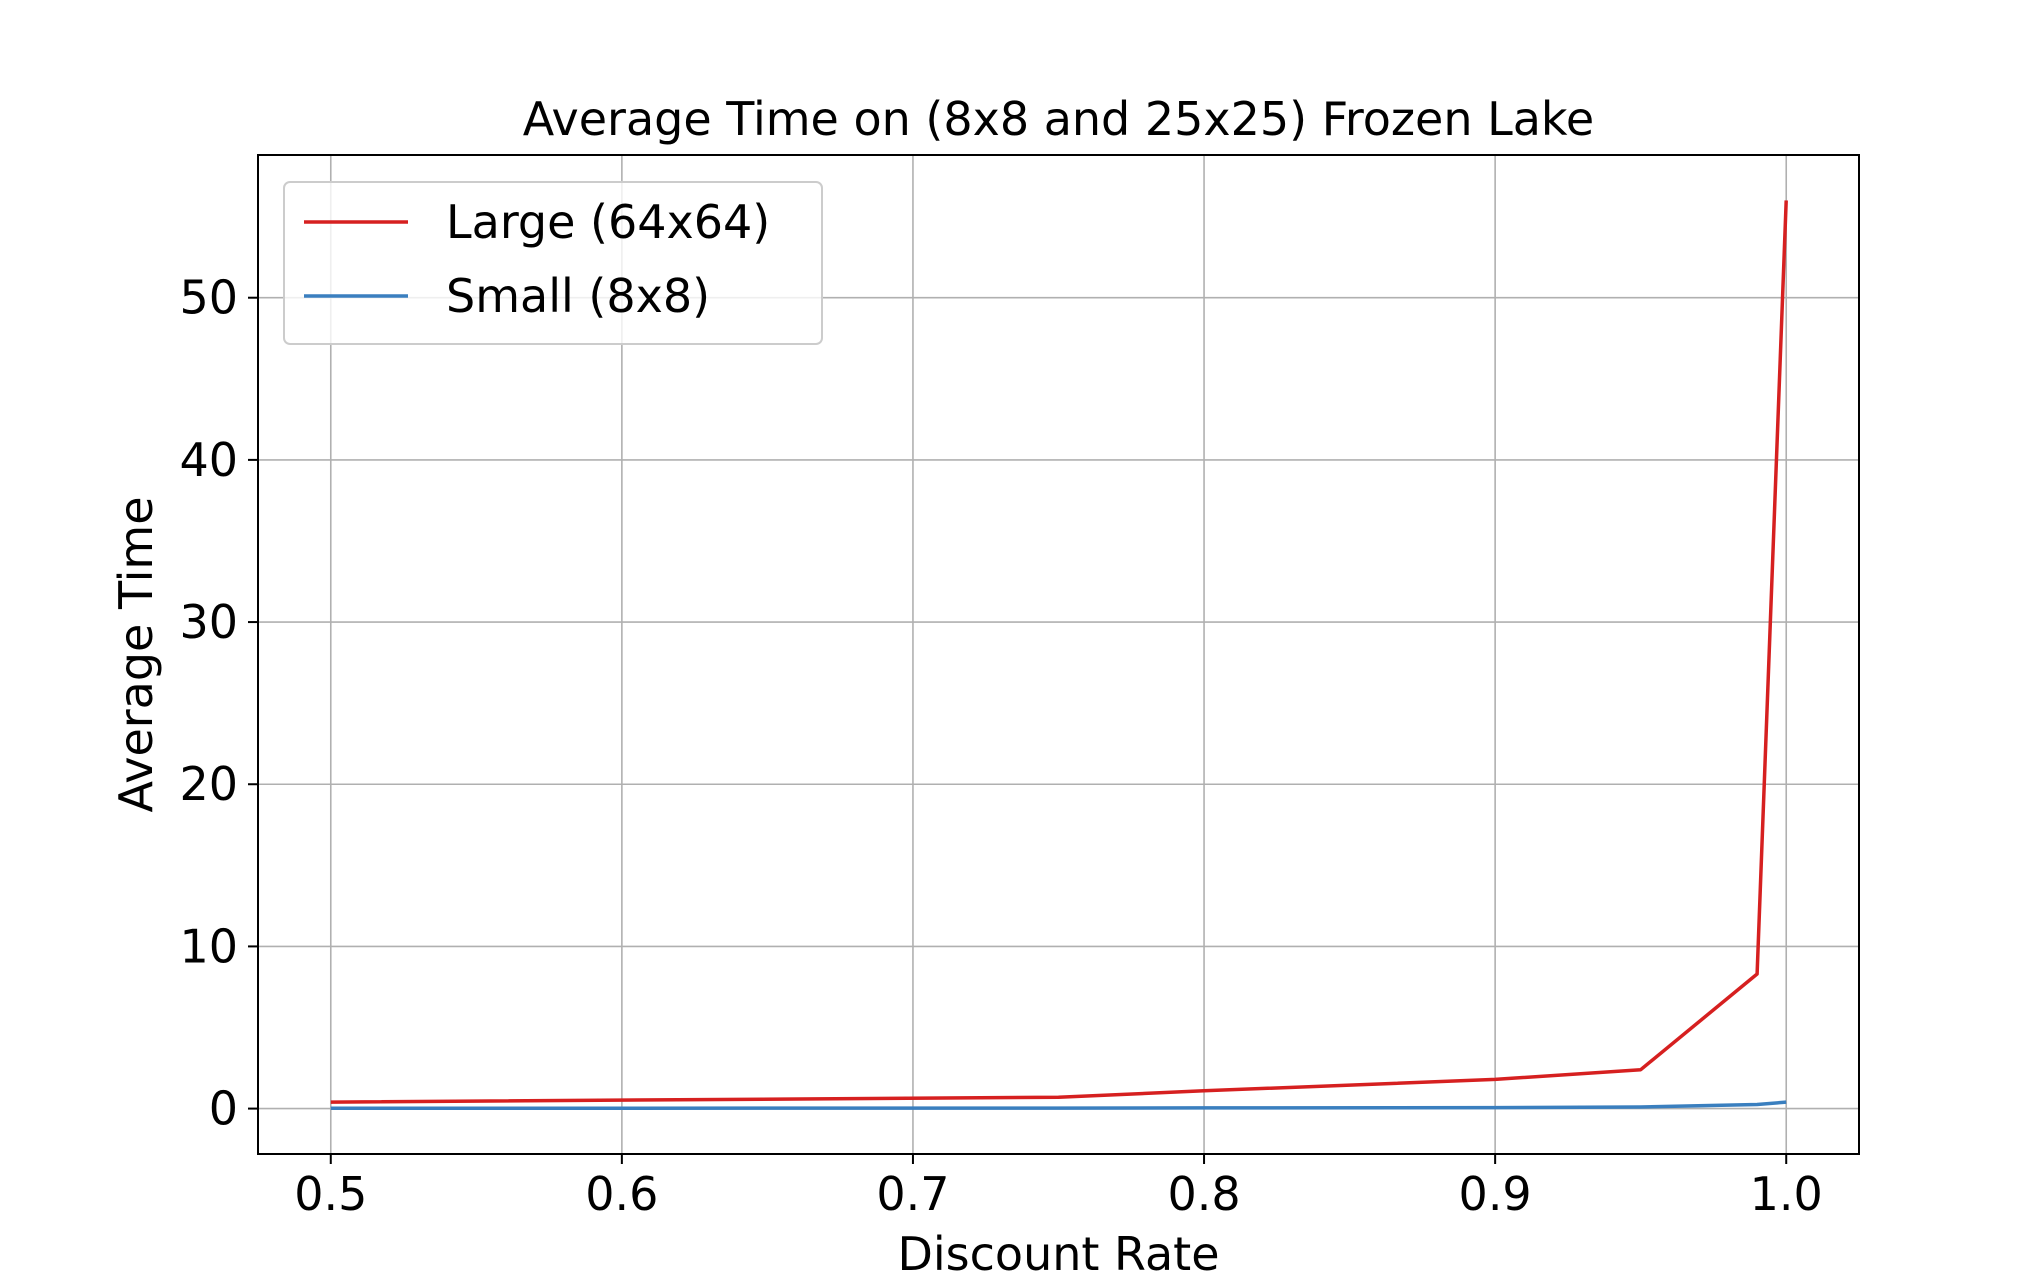 The height and width of the screenshot is (1285, 2039). I want to click on legend-label-large: Large (64x64), so click(608, 222).